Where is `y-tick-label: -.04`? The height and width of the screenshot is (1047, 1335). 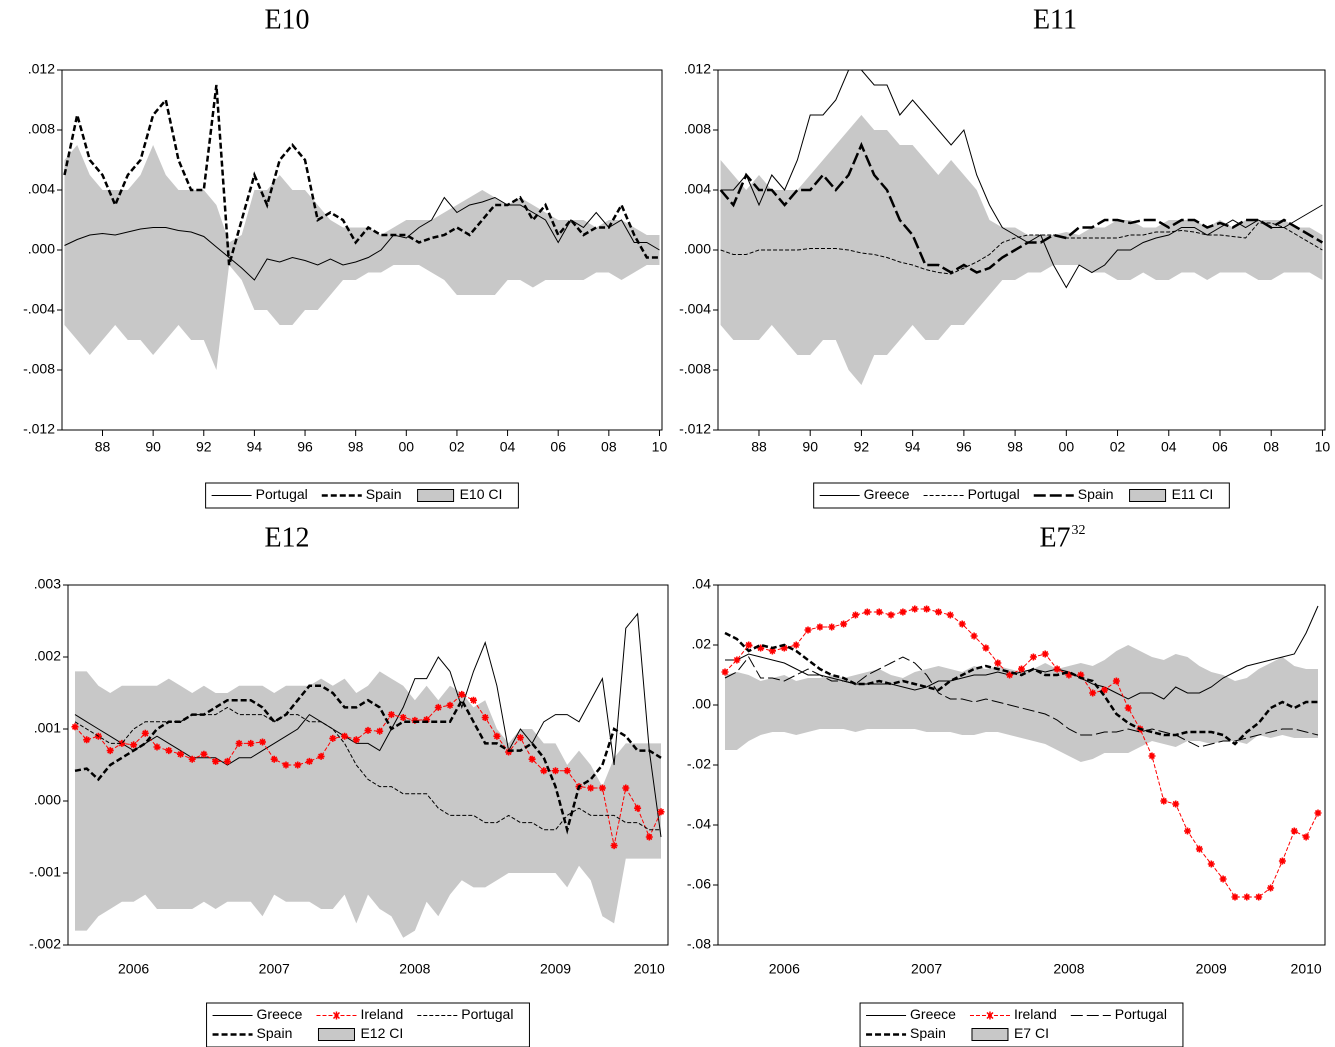
y-tick-label: -.04 is located at coordinates (699, 824).